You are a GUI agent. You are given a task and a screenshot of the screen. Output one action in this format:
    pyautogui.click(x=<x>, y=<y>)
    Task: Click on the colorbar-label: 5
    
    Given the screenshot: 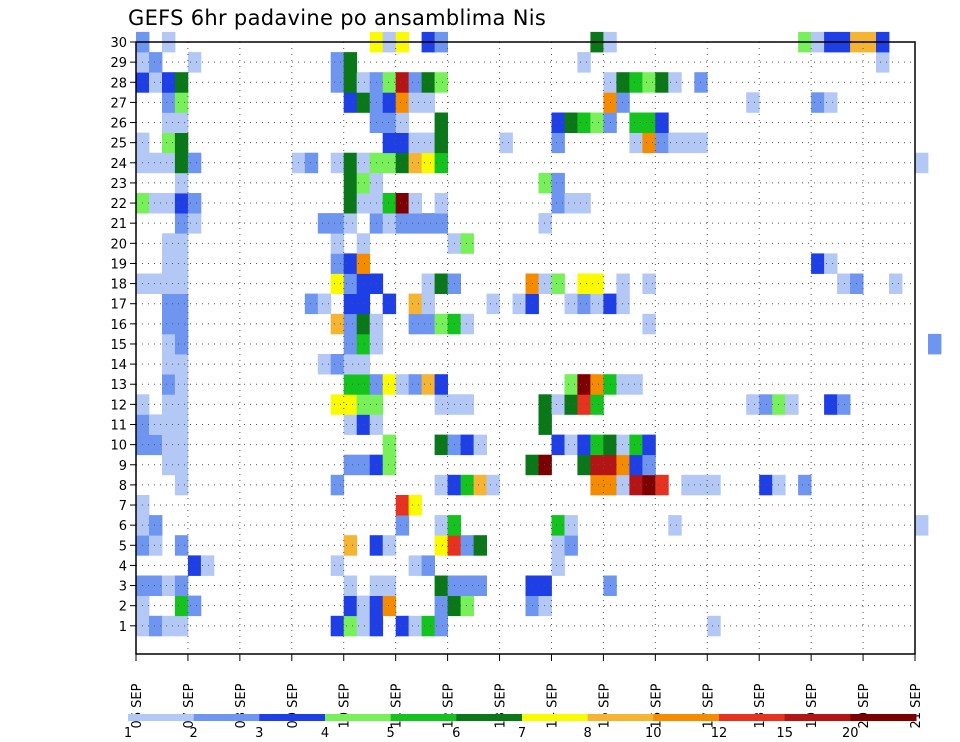 What is the action you would take?
    pyautogui.click(x=391, y=733)
    